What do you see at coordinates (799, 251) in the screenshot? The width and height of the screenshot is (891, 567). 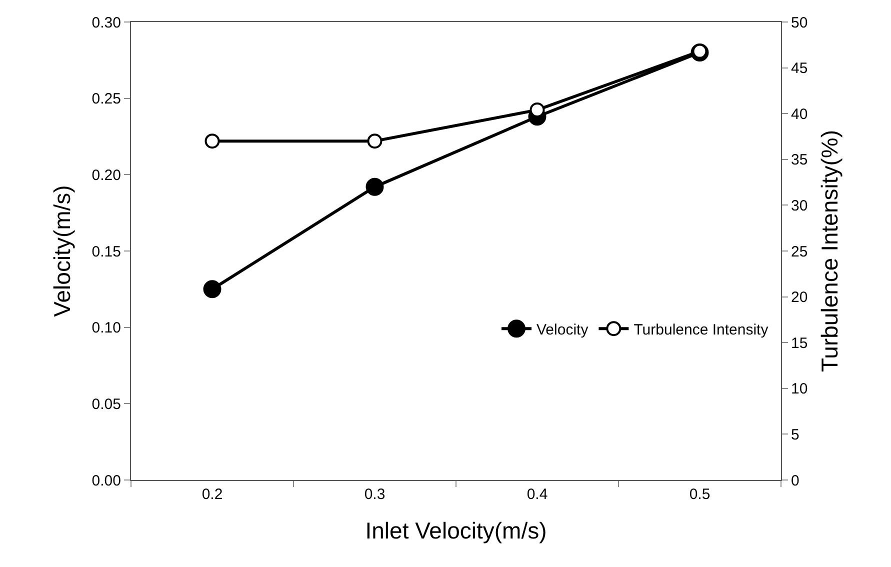 I see `y2-tick-label: 25` at bounding box center [799, 251].